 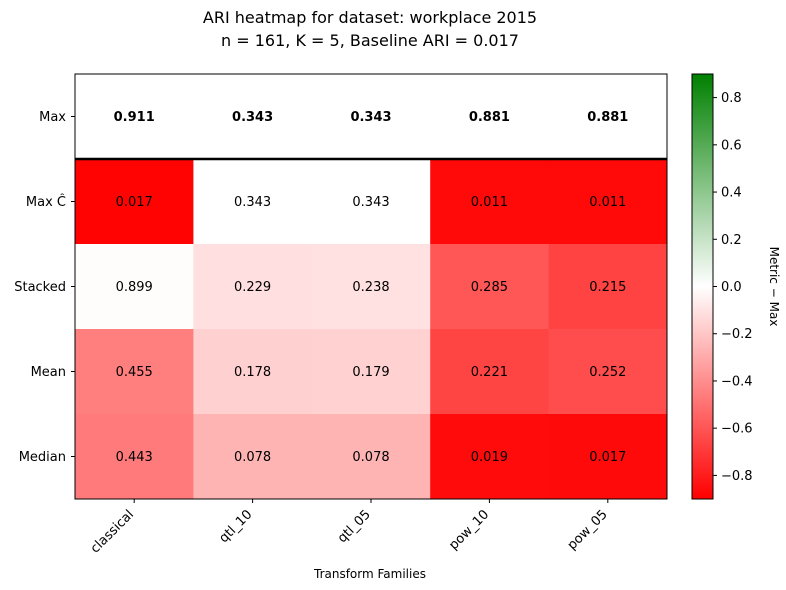 I want to click on x-axis-label: Transform Families, so click(x=369, y=574).